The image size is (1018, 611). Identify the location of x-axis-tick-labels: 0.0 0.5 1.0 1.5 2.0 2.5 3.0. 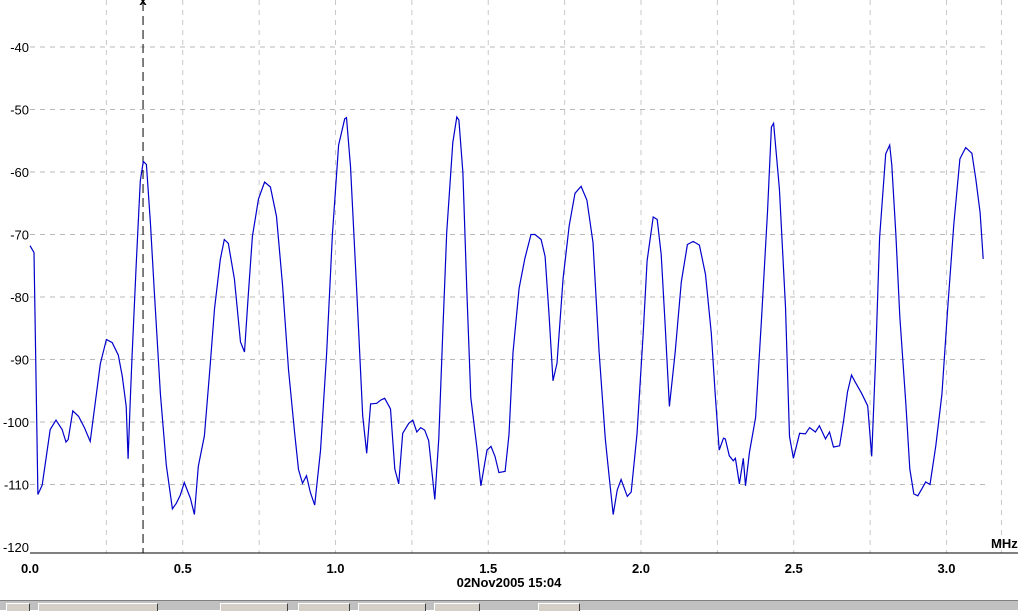
(488, 568).